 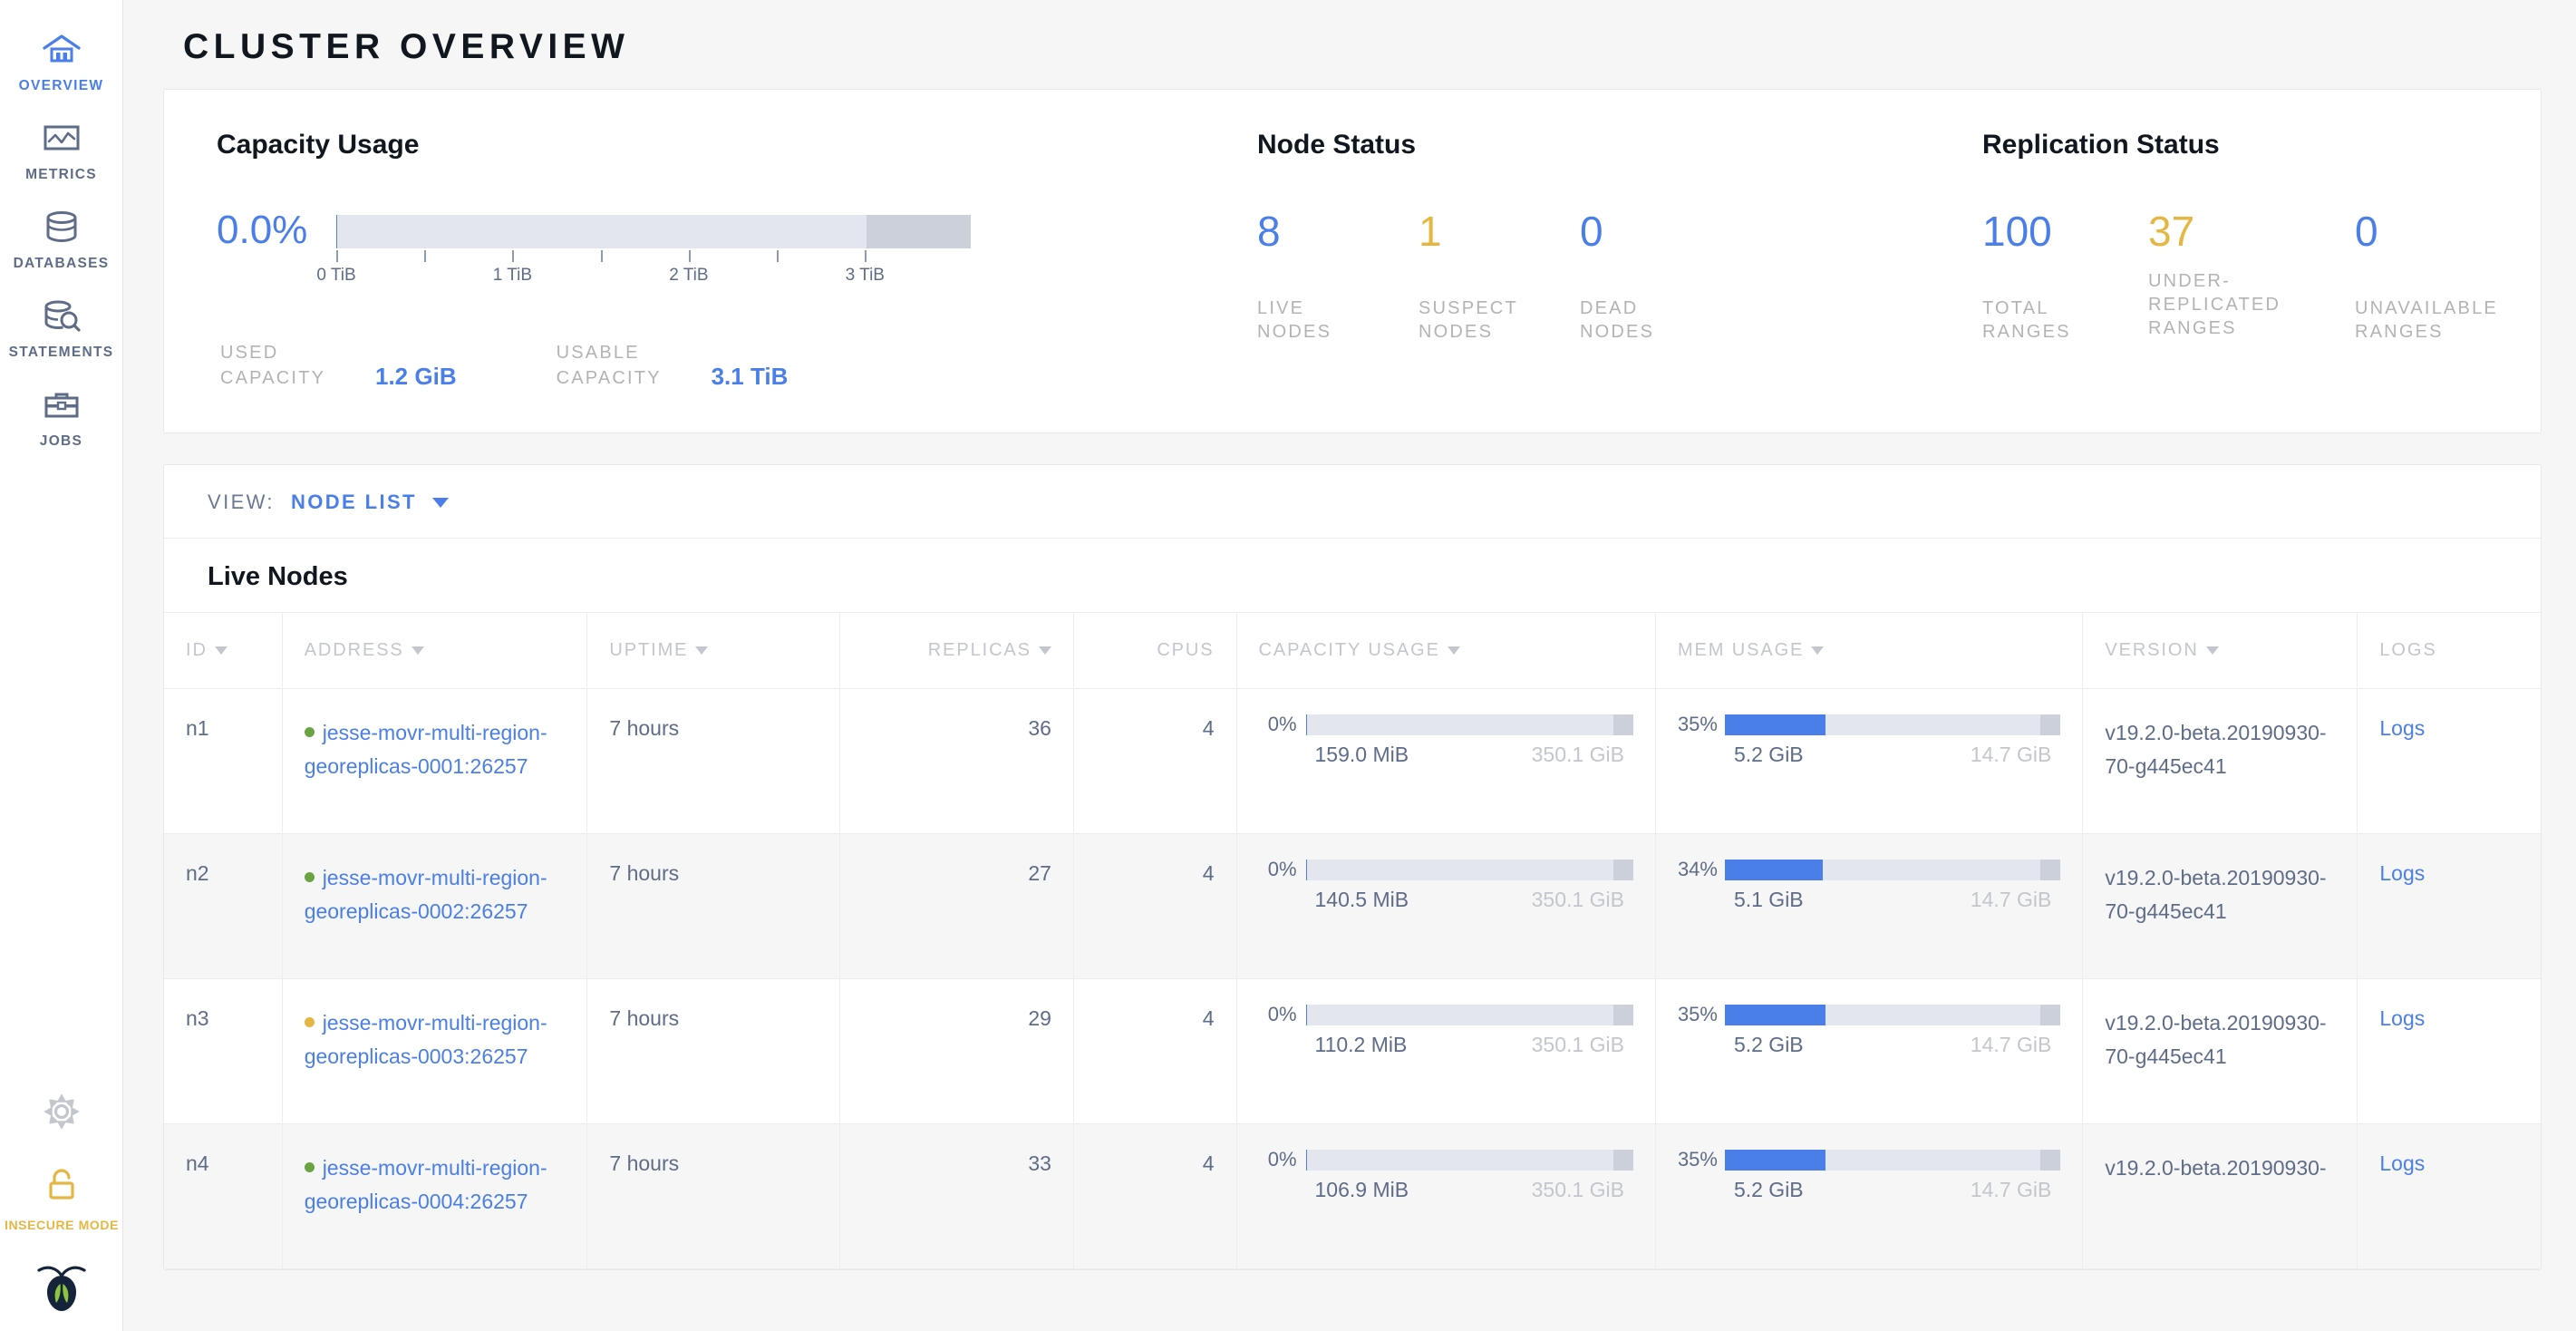 I want to click on sidebar-item-jobs: JOBS, so click(x=61, y=416).